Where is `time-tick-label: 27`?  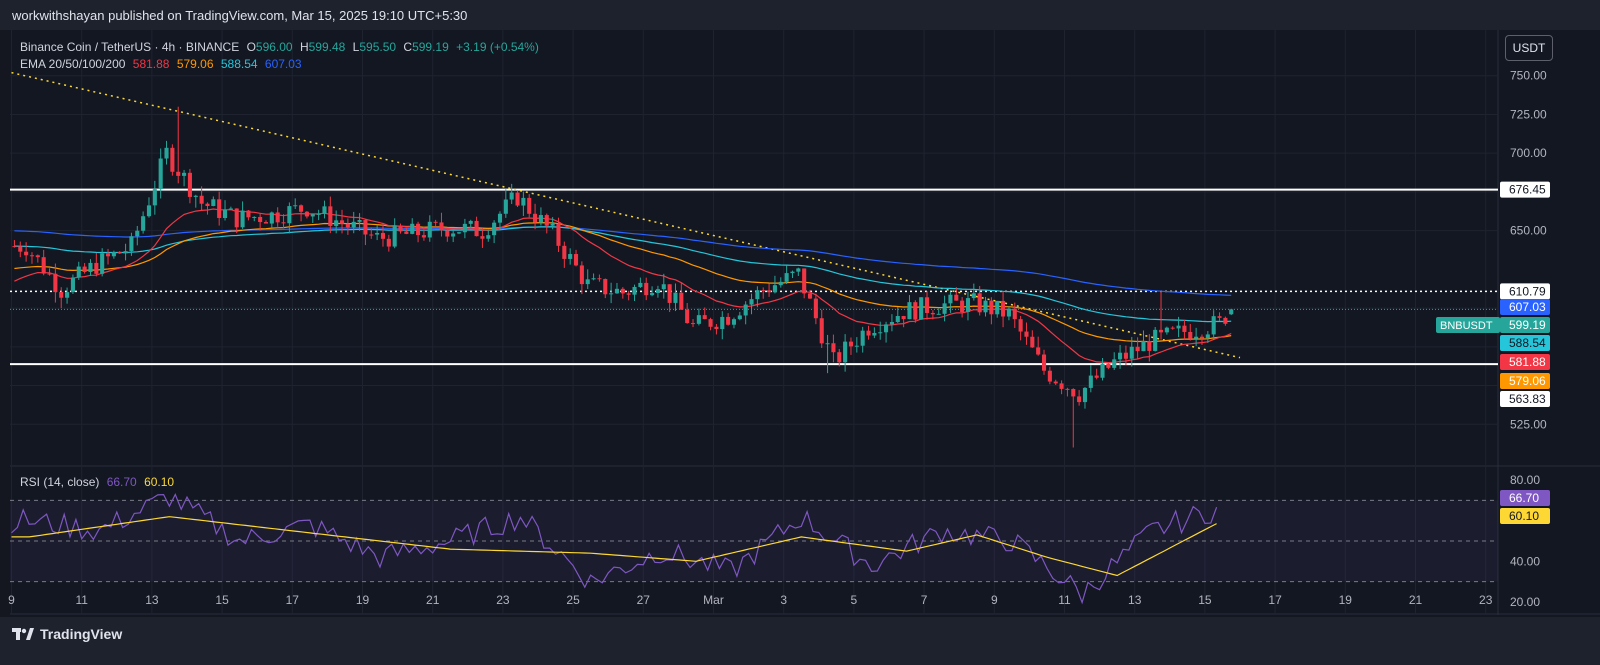 time-tick-label: 27 is located at coordinates (644, 600).